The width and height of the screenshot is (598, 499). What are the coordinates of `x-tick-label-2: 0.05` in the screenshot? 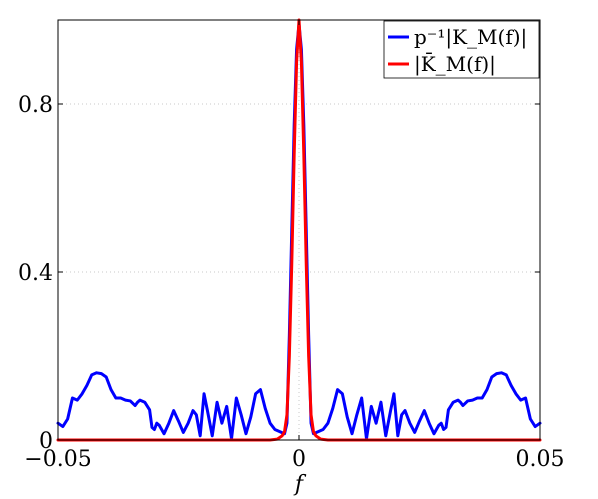 It's located at (540, 459).